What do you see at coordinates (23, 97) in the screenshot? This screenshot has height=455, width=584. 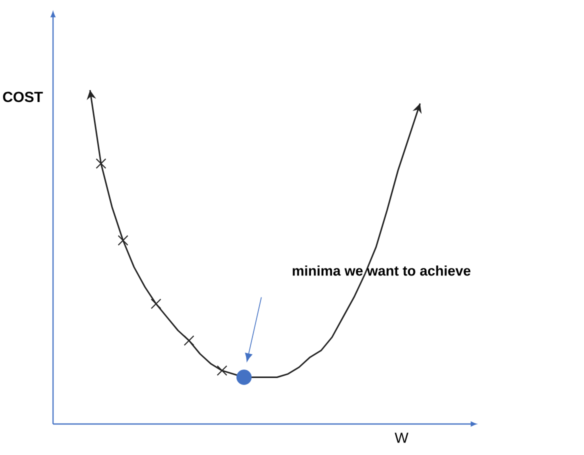 I see `y-axis-title: COST` at bounding box center [23, 97].